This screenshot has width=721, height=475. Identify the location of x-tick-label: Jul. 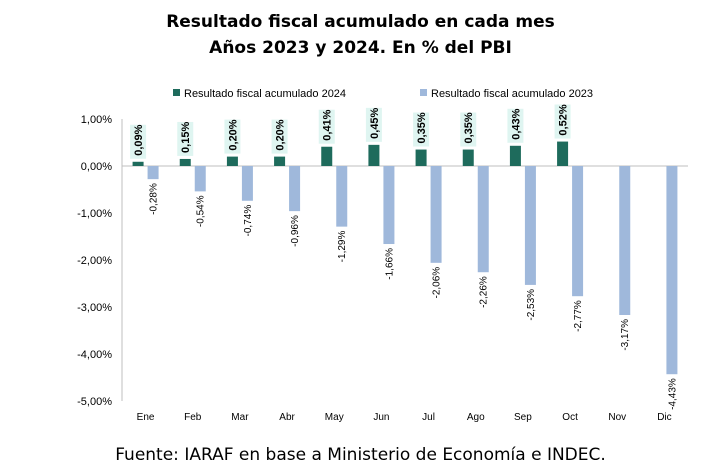
(428, 417).